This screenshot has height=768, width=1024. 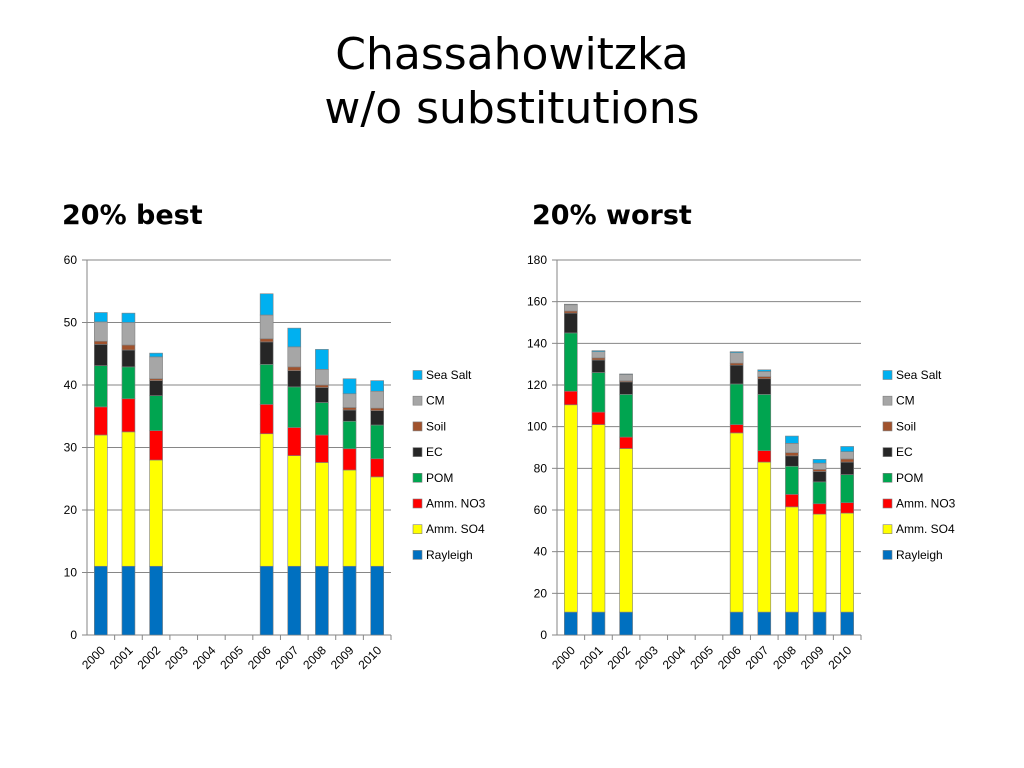 I want to click on legend-label-ec: EC, so click(x=434, y=452).